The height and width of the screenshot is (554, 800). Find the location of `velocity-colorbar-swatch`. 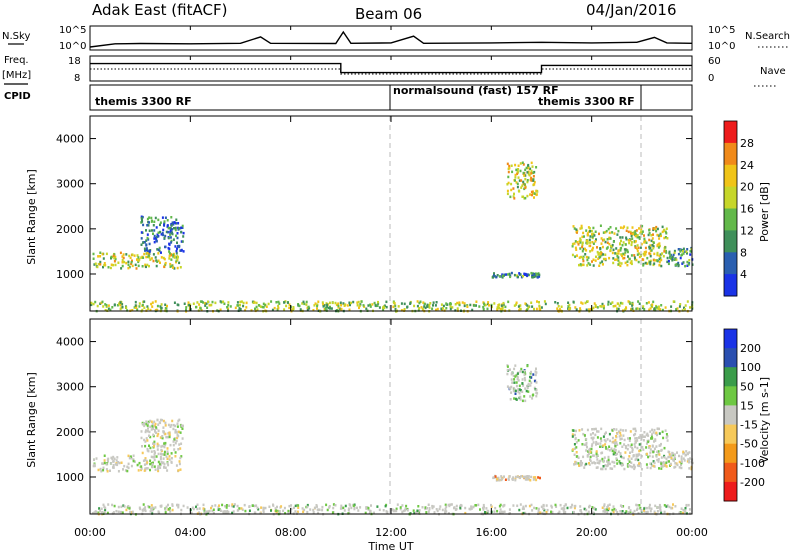

velocity-colorbar-swatch is located at coordinates (730, 491).